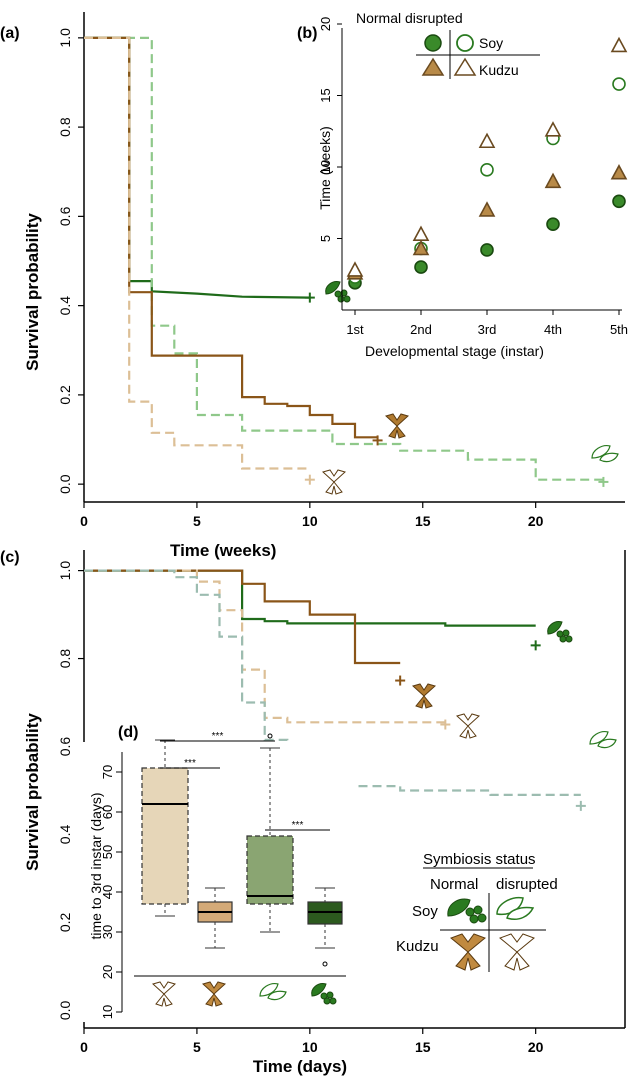  Describe the element at coordinates (499, 70) in the screenshot. I see `legend-kudzu-label: Kudzu` at that location.